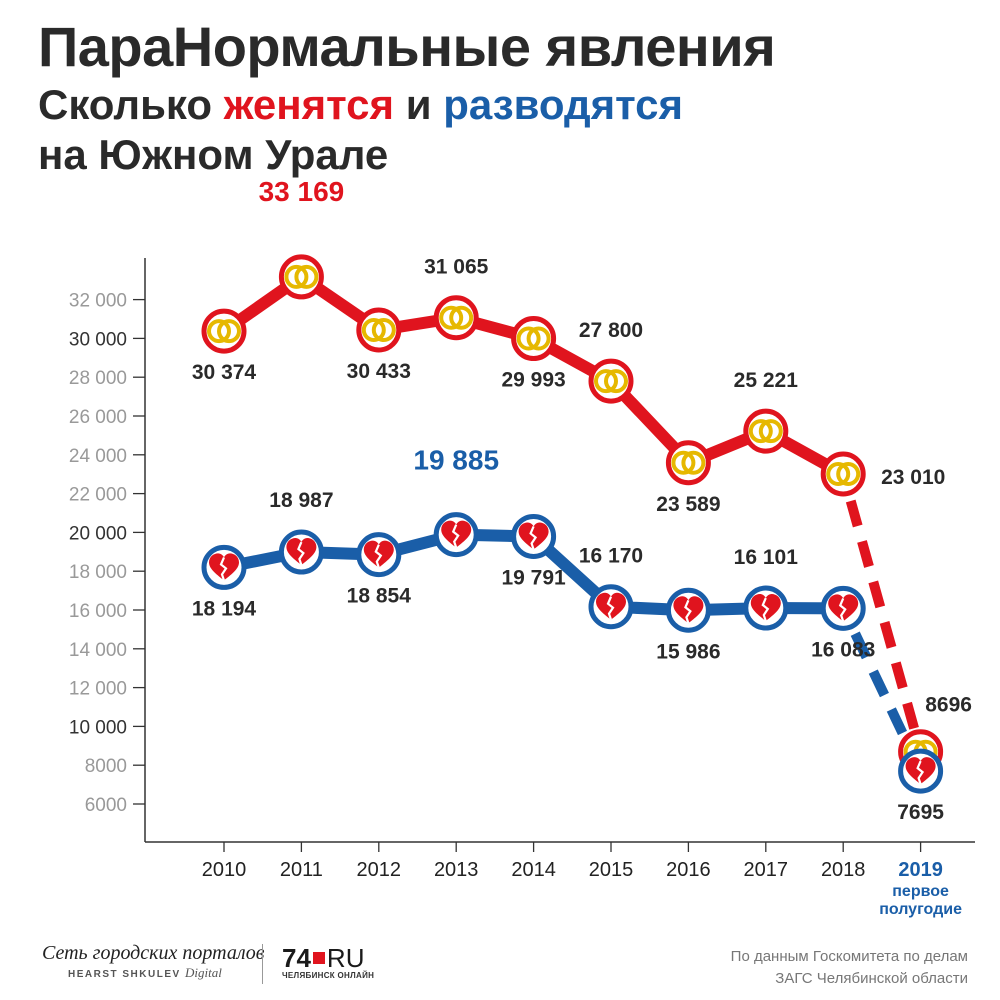 This screenshot has width=1000, height=1000. I want to click on y-tick-label: 30 000, so click(98, 339).